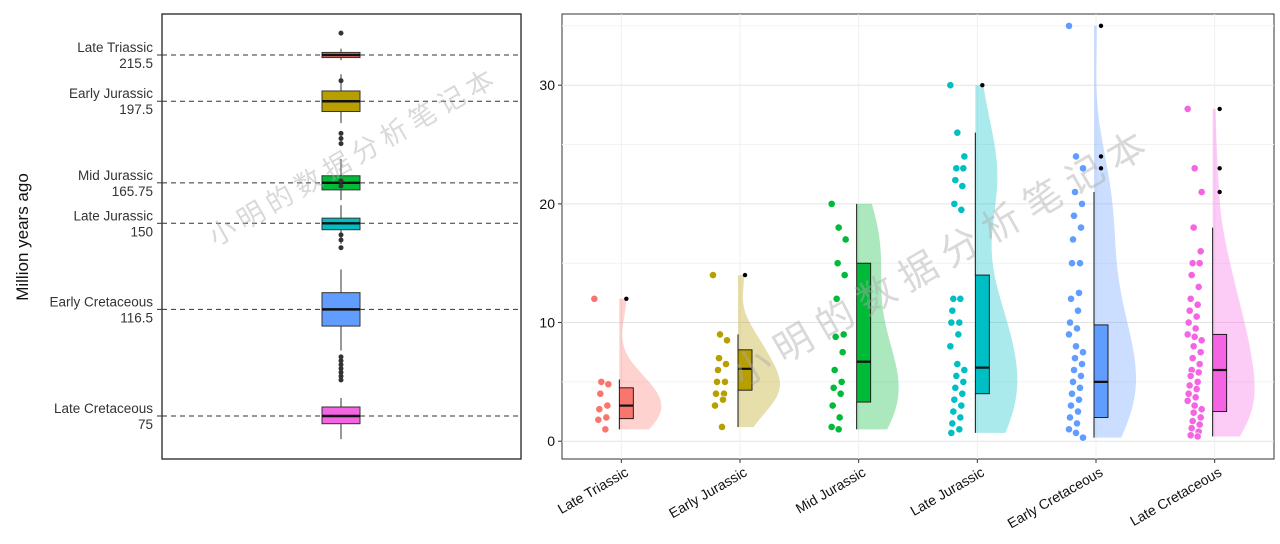 The image size is (1280, 544). Describe the element at coordinates (115, 175) in the screenshot. I see `tick-label-name-mid-jurassic: Mid Jurassic` at that location.